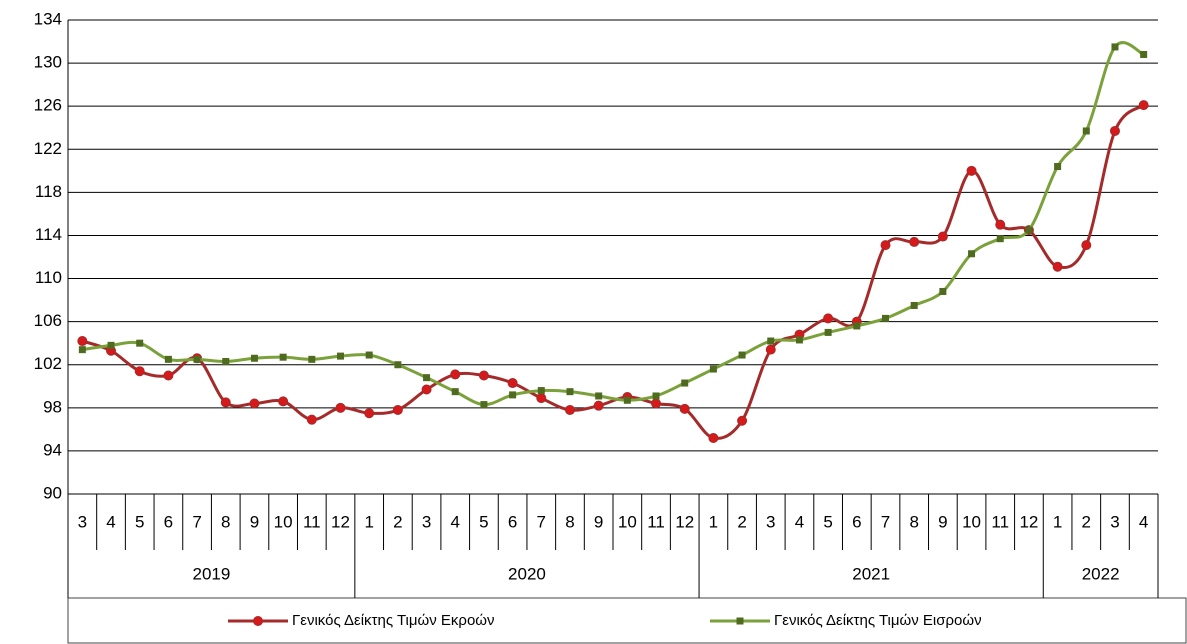  What do you see at coordinates (48, 320) in the screenshot?
I see `y-tick-label: 106` at bounding box center [48, 320].